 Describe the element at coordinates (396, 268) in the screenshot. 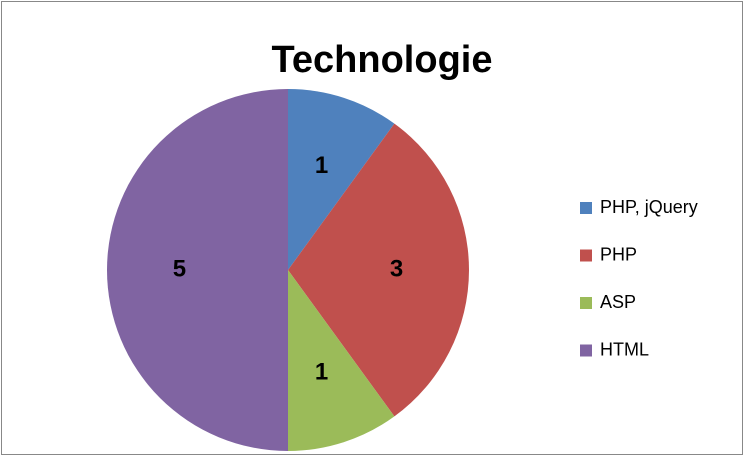

I see `data-label: 3` at that location.